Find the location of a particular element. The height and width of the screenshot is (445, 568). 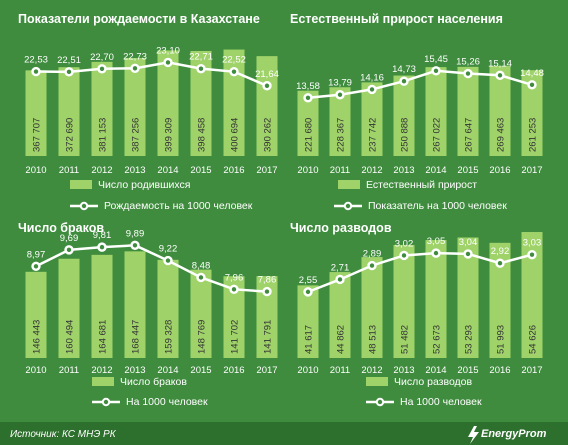

chart-title: Число разводов is located at coordinates (341, 228).